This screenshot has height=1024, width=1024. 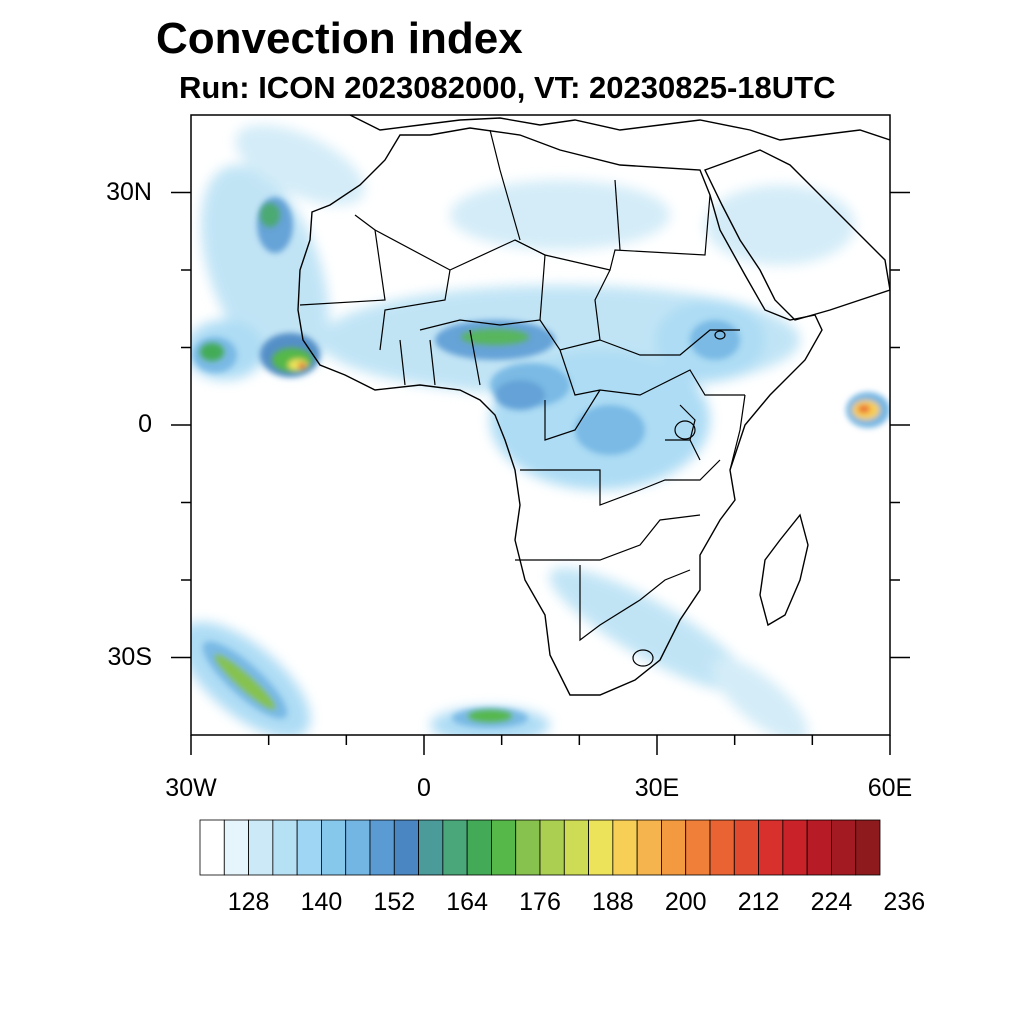 What do you see at coordinates (394, 902) in the screenshot?
I see `colorbar-label: 152` at bounding box center [394, 902].